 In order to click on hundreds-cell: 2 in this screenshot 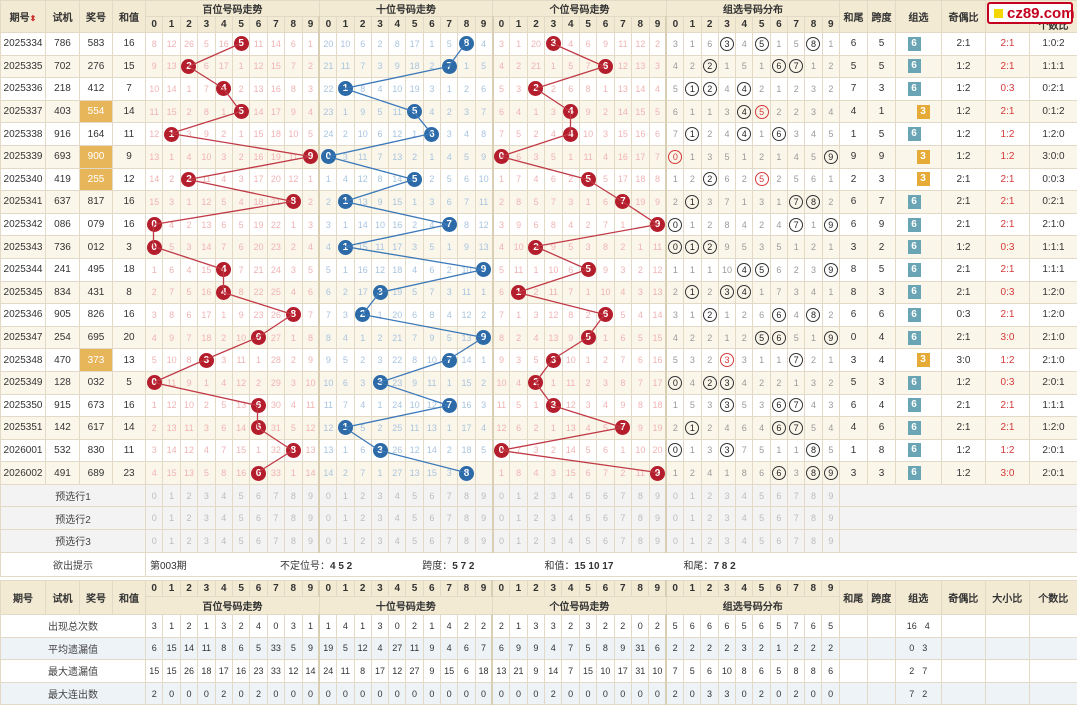, I will do `click(189, 179)`.